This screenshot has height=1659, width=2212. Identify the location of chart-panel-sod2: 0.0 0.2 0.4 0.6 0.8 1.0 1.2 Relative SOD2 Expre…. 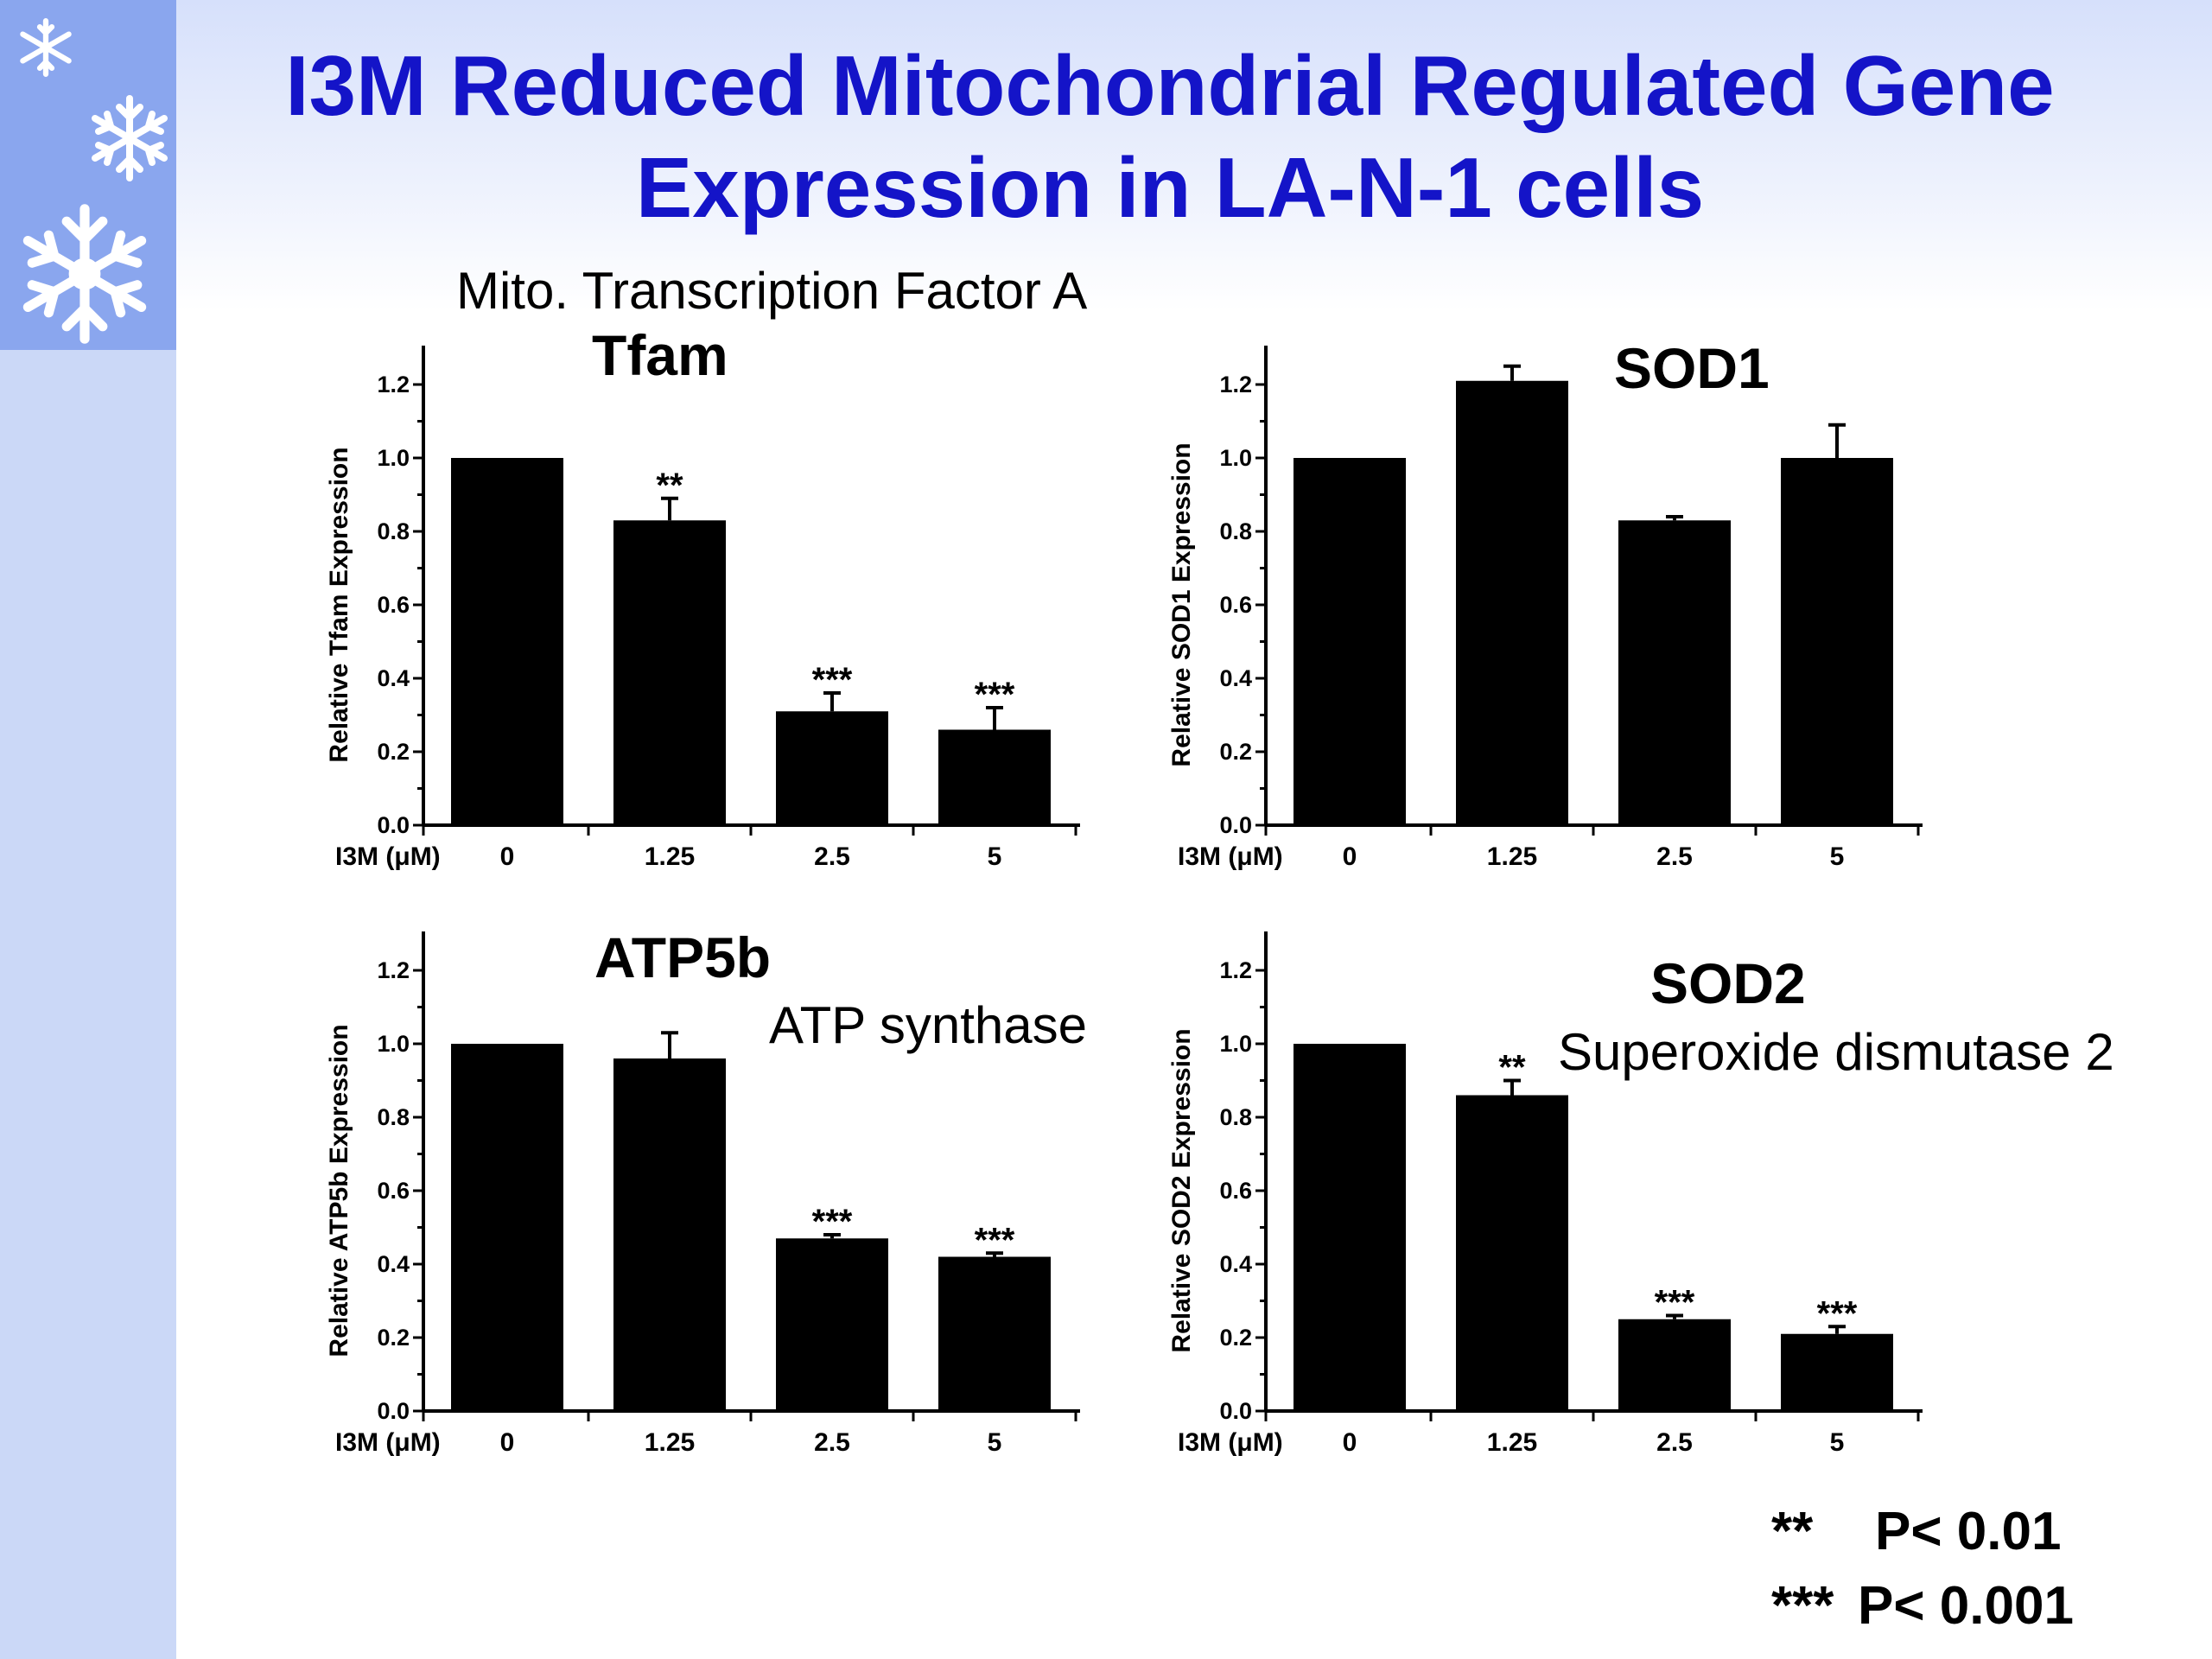
(1551, 1199).